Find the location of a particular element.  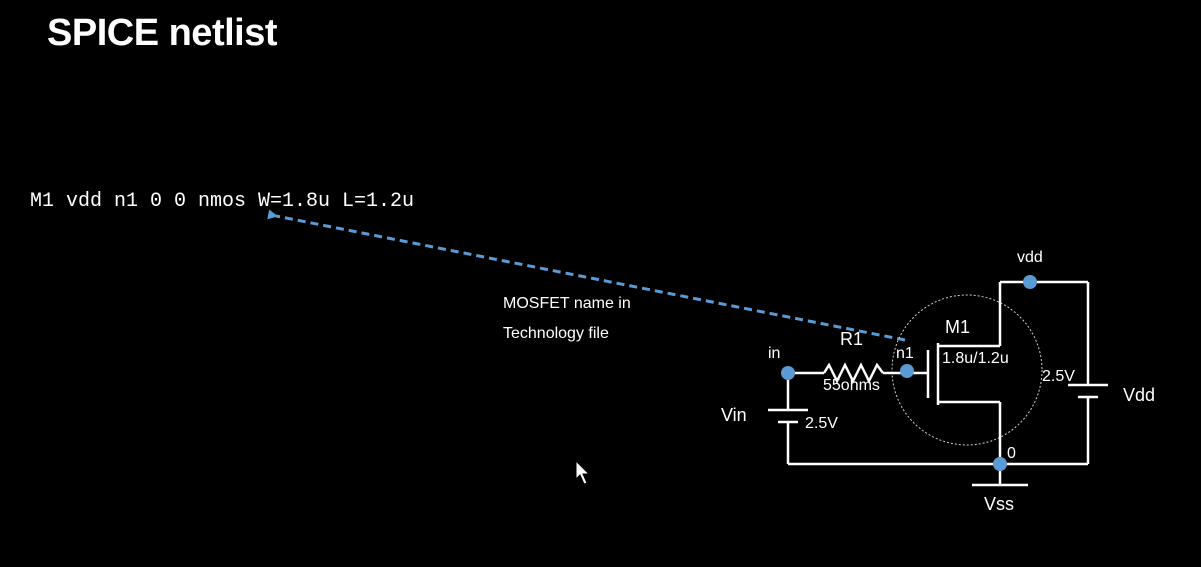

node-dot-vdd is located at coordinates (1030, 282).